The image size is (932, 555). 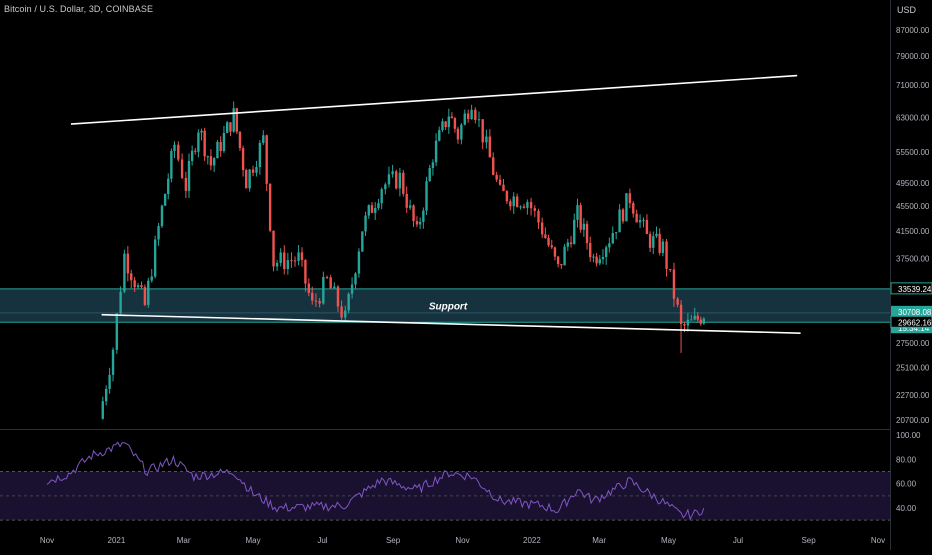 I want to click on price-tick-label: 20700.00, so click(x=913, y=420).